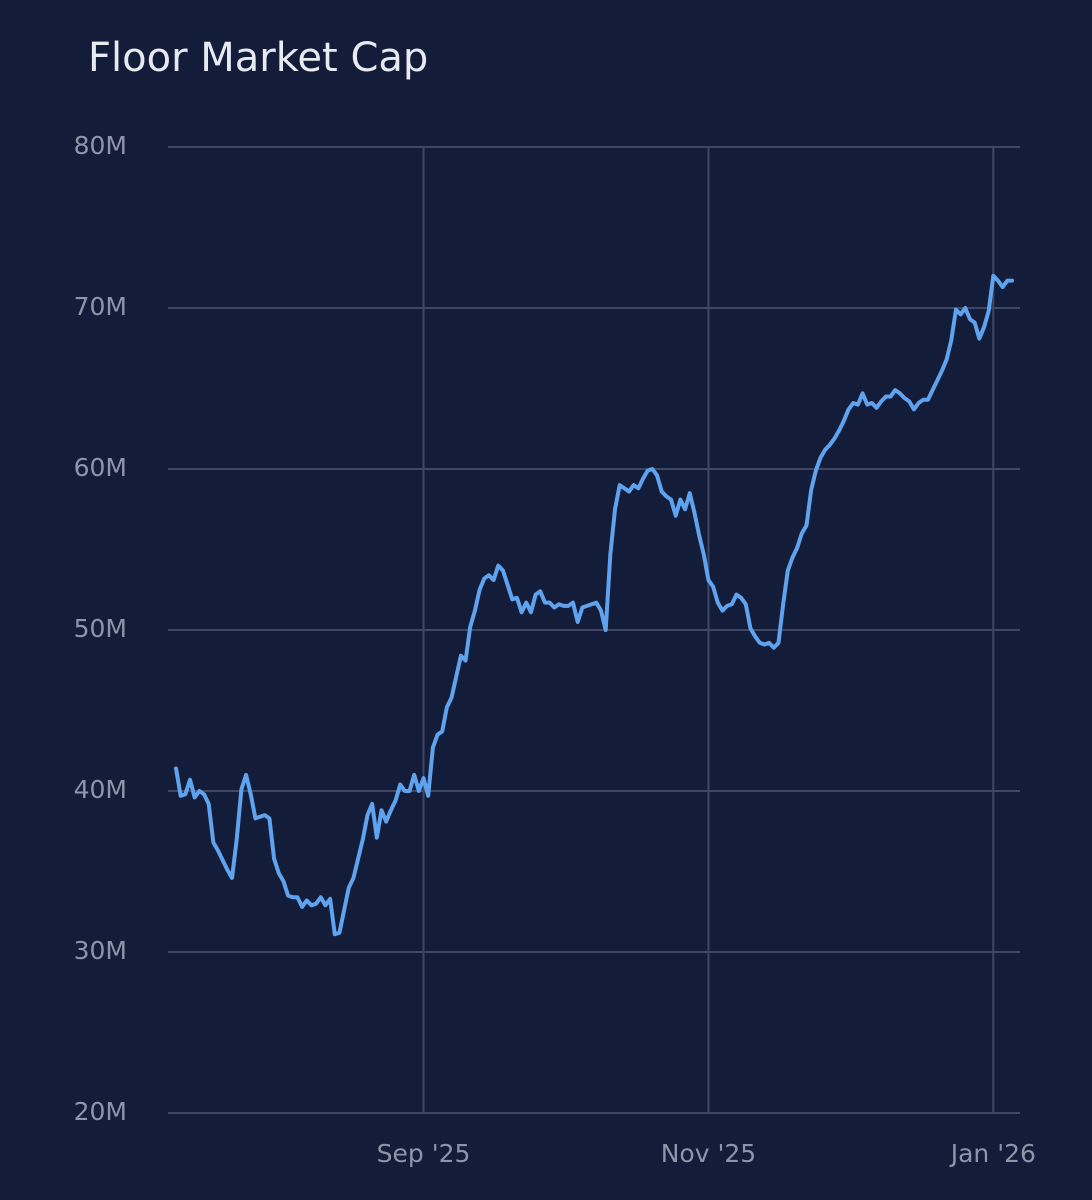 This screenshot has width=1092, height=1200. I want to click on x-tick-label: Sep '25, so click(424, 1153).